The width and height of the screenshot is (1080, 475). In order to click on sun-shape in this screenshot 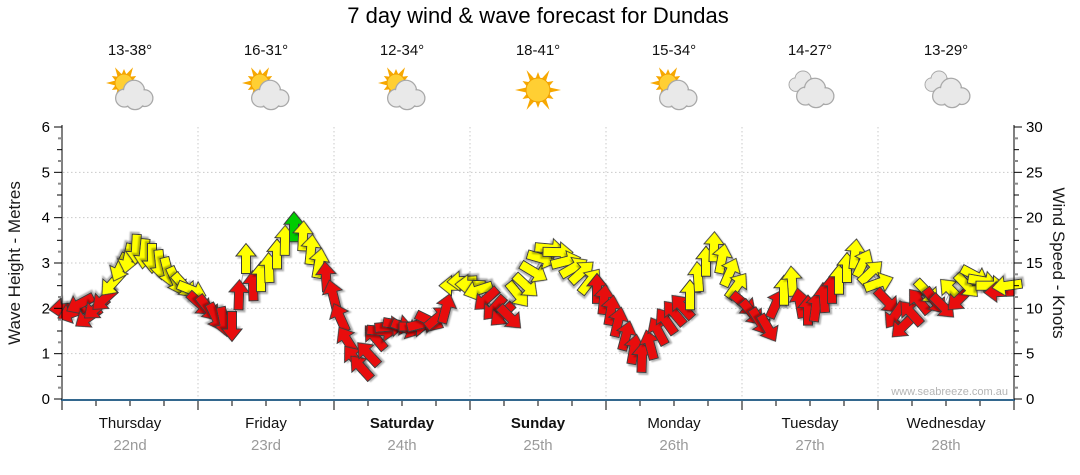, I will do `click(538, 90)`.